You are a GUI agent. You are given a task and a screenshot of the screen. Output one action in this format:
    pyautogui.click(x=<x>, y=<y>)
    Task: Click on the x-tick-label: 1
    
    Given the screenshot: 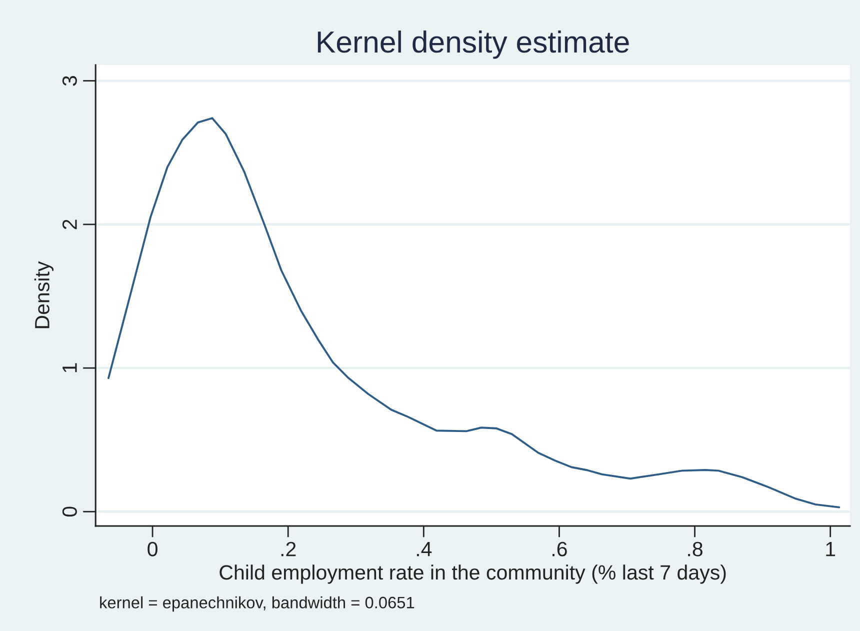 What is the action you would take?
    pyautogui.click(x=831, y=549)
    